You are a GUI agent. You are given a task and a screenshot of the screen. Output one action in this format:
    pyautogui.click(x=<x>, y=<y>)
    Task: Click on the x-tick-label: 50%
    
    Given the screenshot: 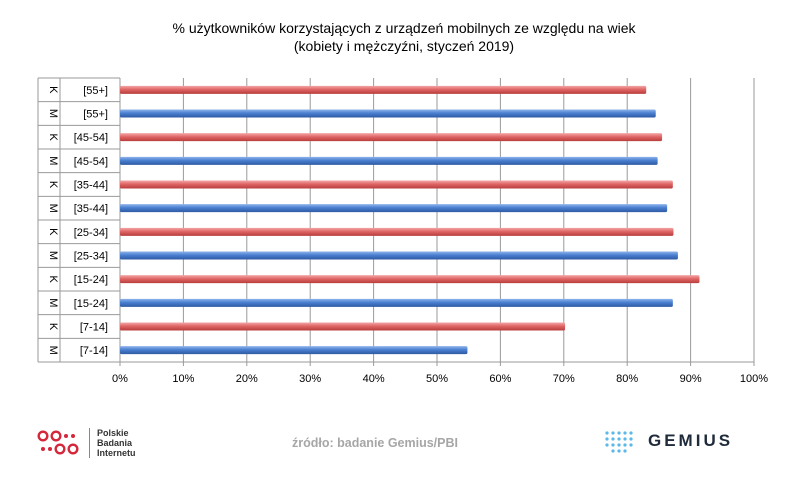 What is the action you would take?
    pyautogui.click(x=437, y=379)
    